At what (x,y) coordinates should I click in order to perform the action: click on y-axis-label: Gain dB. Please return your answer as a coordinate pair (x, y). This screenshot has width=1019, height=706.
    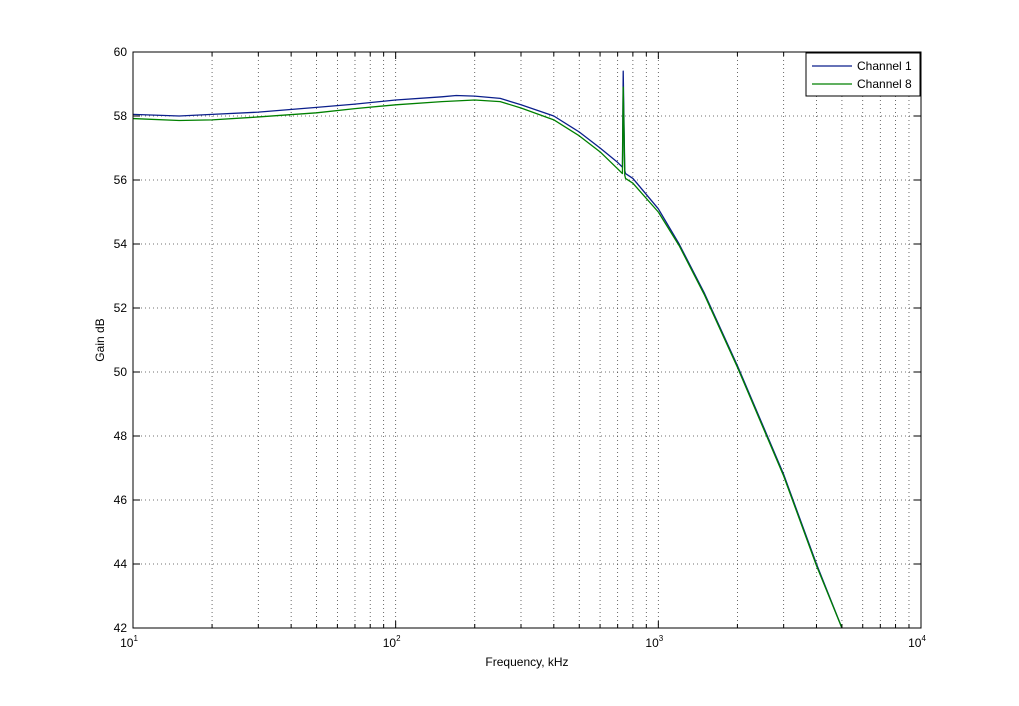
    Looking at the image, I should click on (100, 339).